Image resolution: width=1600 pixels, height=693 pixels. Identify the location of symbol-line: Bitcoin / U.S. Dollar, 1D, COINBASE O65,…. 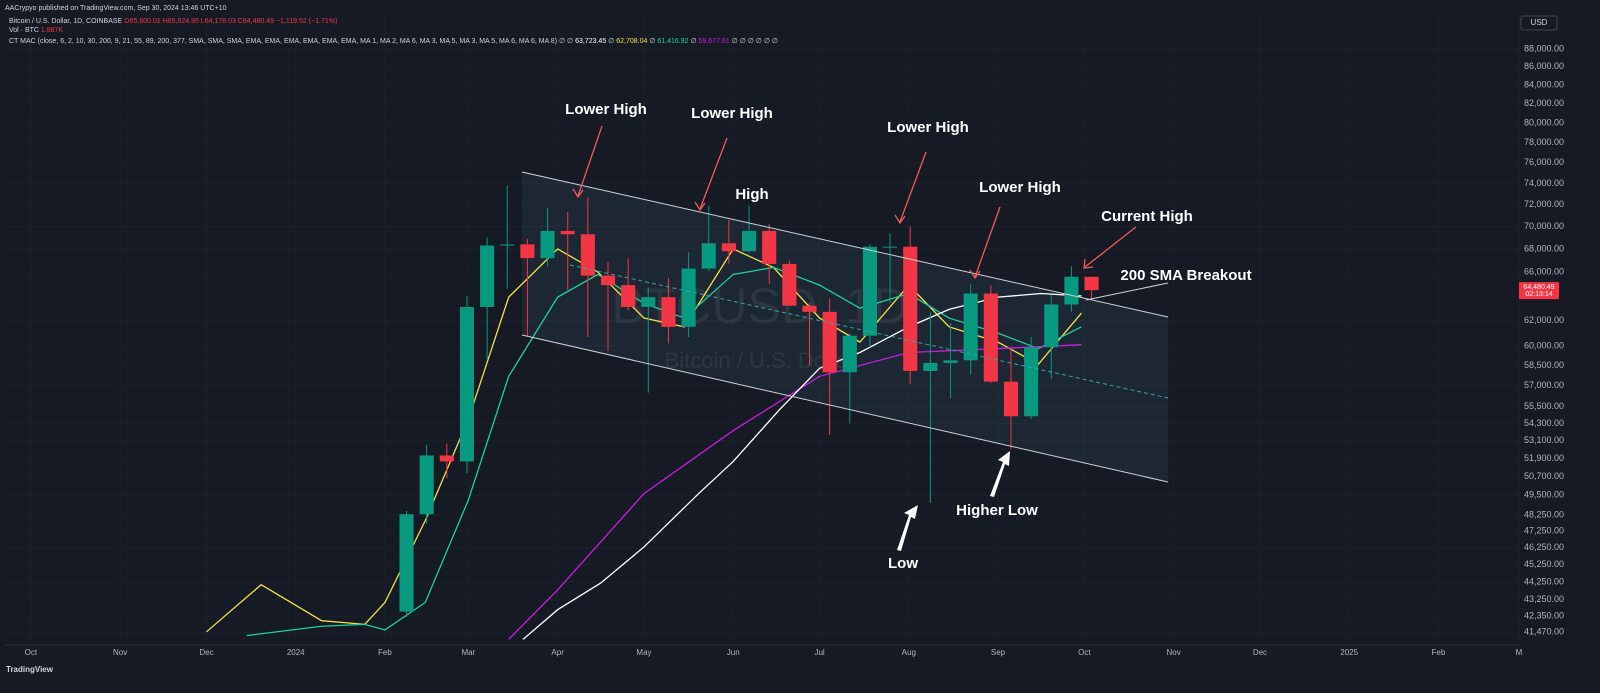
(173, 21).